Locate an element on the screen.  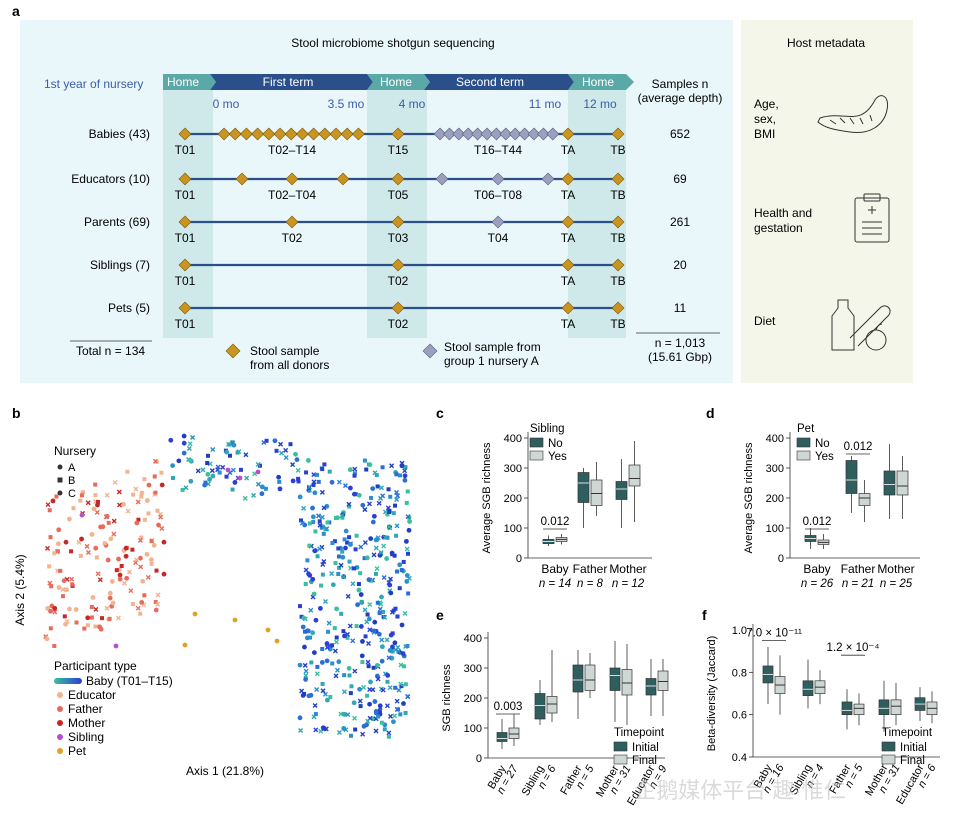
sample-diamond-grey is located at coordinates (459, 134).